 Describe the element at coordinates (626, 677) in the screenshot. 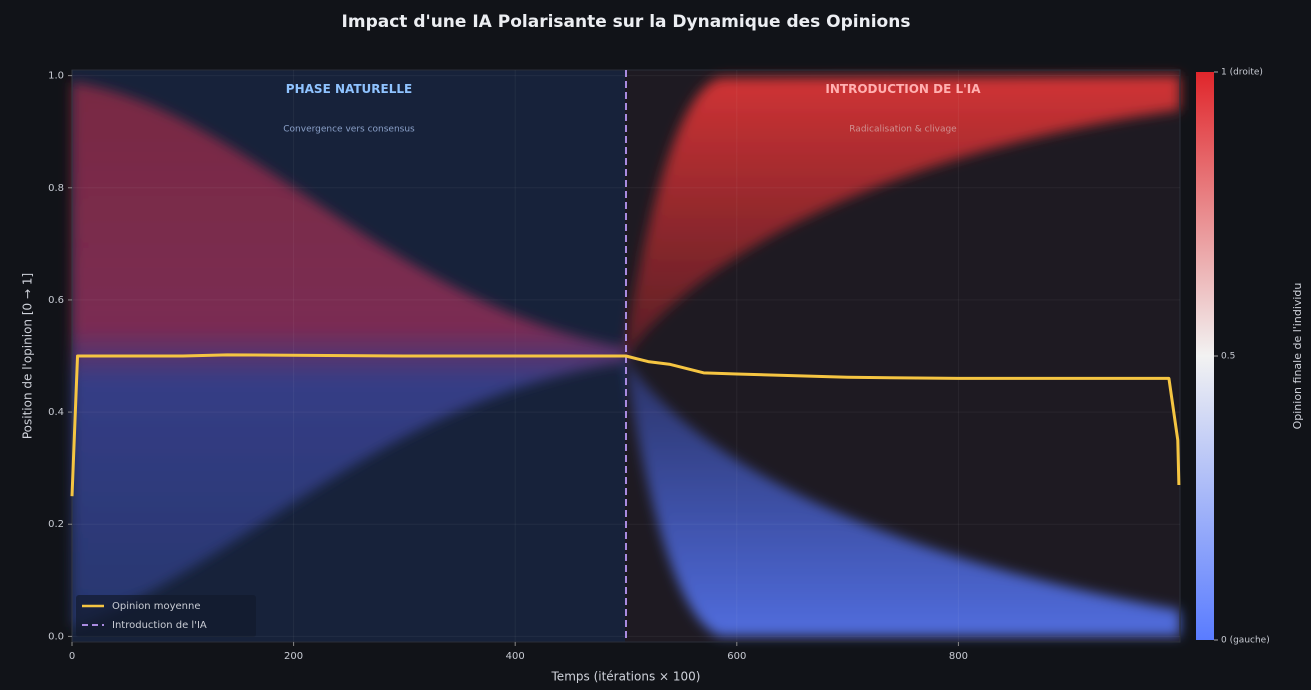

I see `x-axis-label: Temps (itérations × 100)` at that location.